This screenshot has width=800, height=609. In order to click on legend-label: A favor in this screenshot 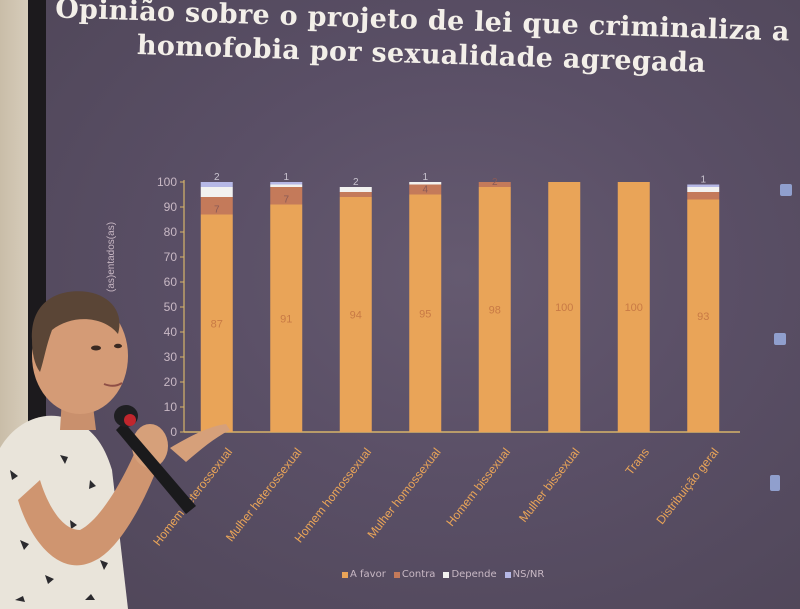, I will do `click(368, 574)`.